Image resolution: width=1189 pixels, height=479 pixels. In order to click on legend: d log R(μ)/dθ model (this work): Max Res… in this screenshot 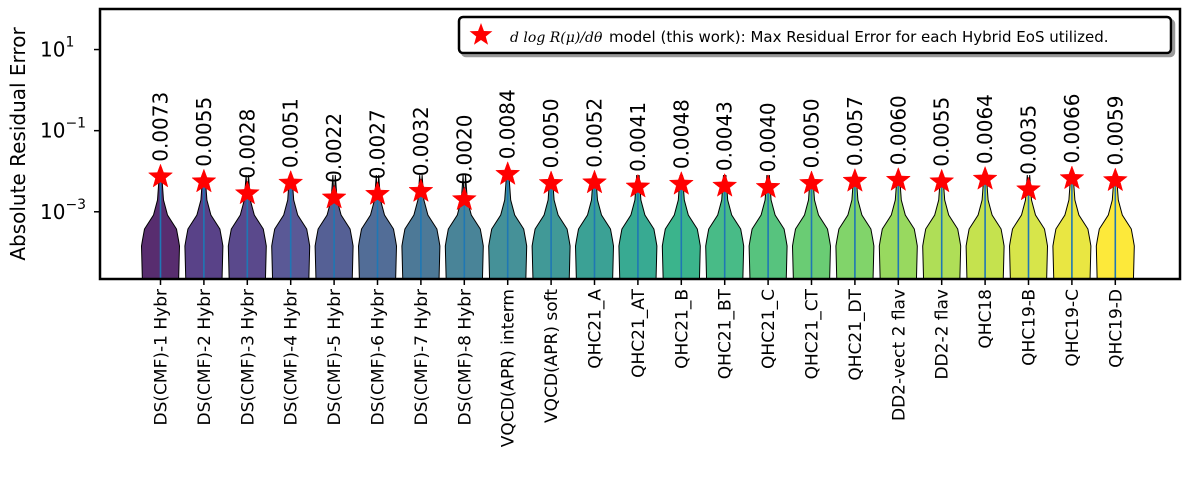, I will do `click(815, 35)`.